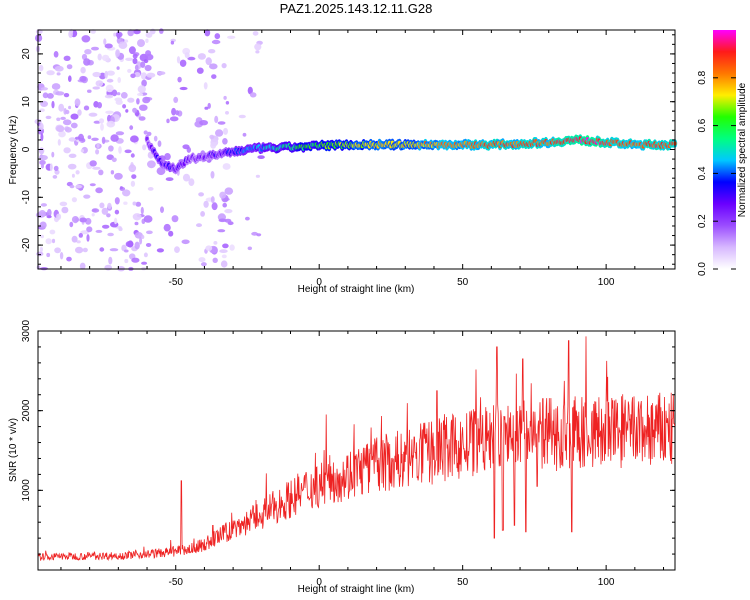 Image resolution: width=750 pixels, height=600 pixels. Describe the element at coordinates (26, 197) in the screenshot. I see `spectrogram-y-tick-label: -10` at that location.